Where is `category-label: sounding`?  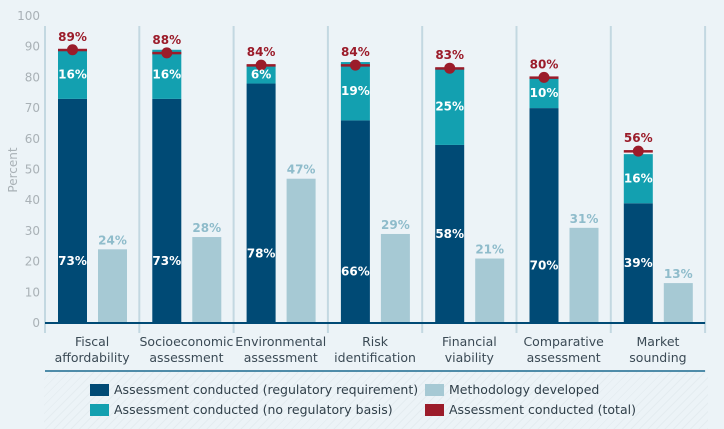
category-label: sounding is located at coordinates (657, 357).